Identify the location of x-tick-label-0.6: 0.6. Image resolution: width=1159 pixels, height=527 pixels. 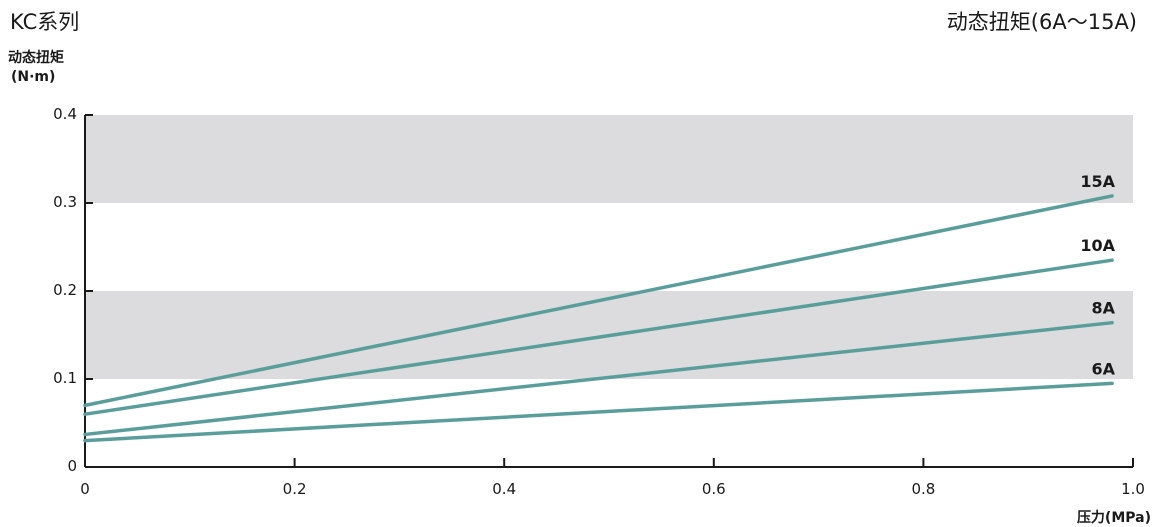
(714, 489).